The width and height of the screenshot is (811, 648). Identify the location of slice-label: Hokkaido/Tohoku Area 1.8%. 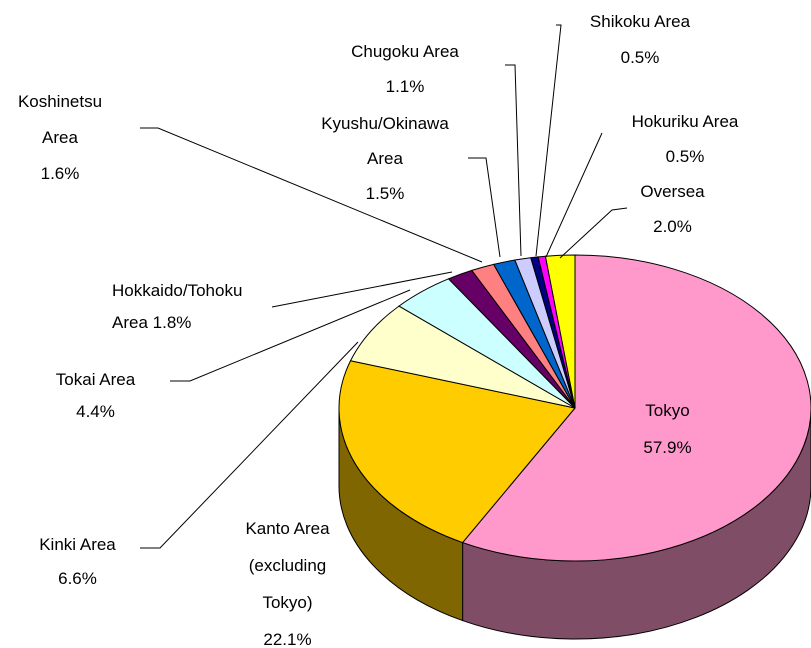
(197, 307).